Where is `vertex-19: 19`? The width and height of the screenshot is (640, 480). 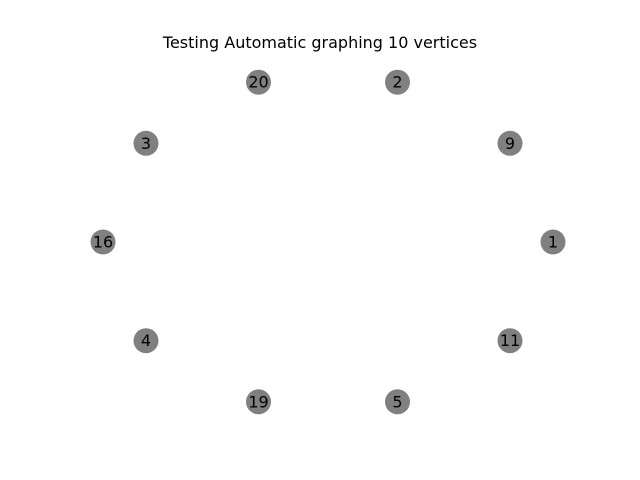
vertex-19: 19 is located at coordinates (258, 402).